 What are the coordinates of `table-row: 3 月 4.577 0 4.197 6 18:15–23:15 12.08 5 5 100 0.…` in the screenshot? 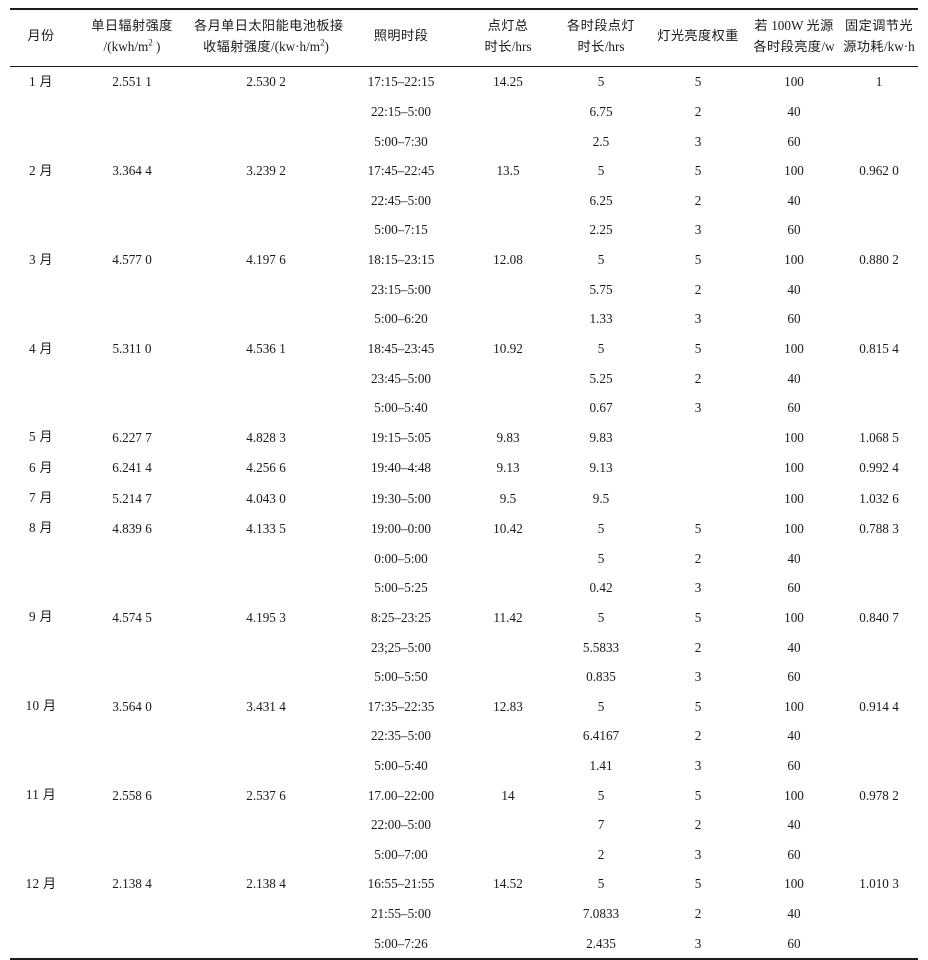 It's located at (464, 260).